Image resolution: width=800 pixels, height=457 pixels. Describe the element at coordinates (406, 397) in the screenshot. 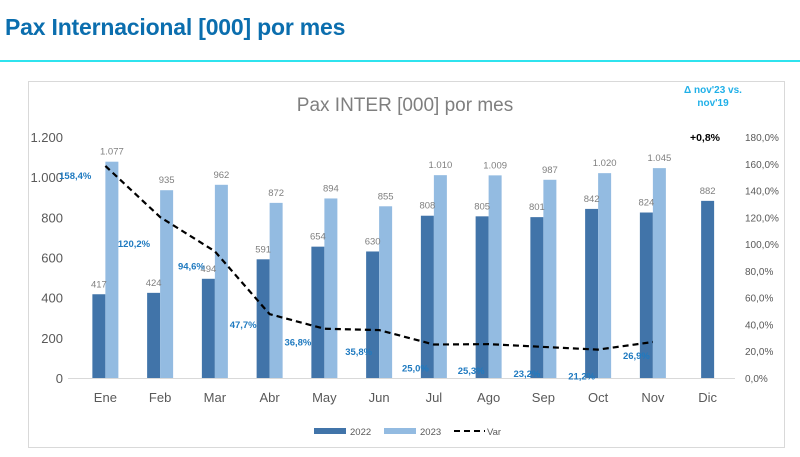

I see `x-axis-categories: Ene Feb Mar Abr May Jun Jul Ago Sep Oct Nov Dic` at that location.